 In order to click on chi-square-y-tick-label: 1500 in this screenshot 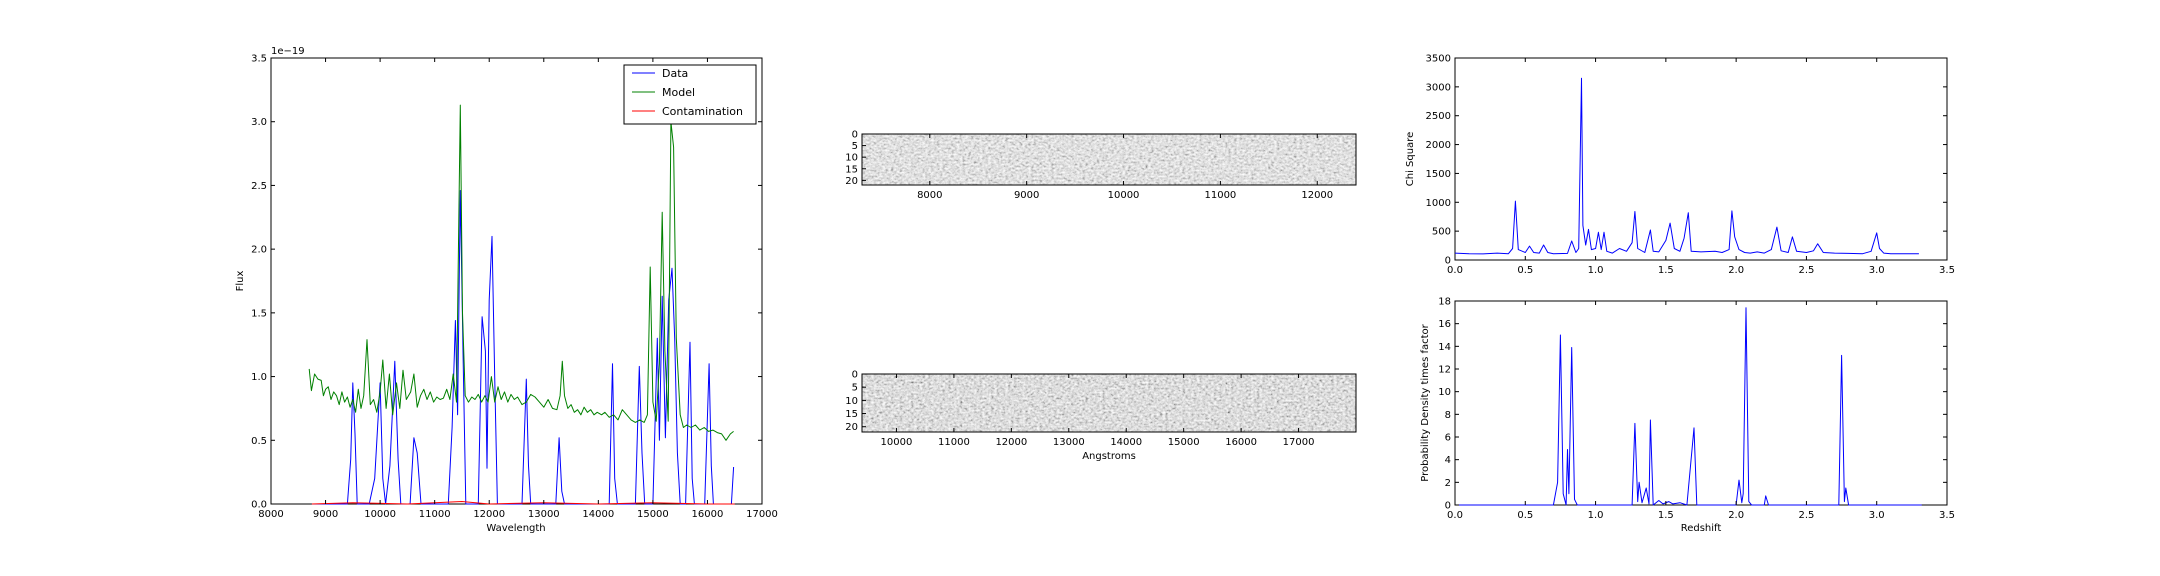, I will do `click(1438, 174)`.